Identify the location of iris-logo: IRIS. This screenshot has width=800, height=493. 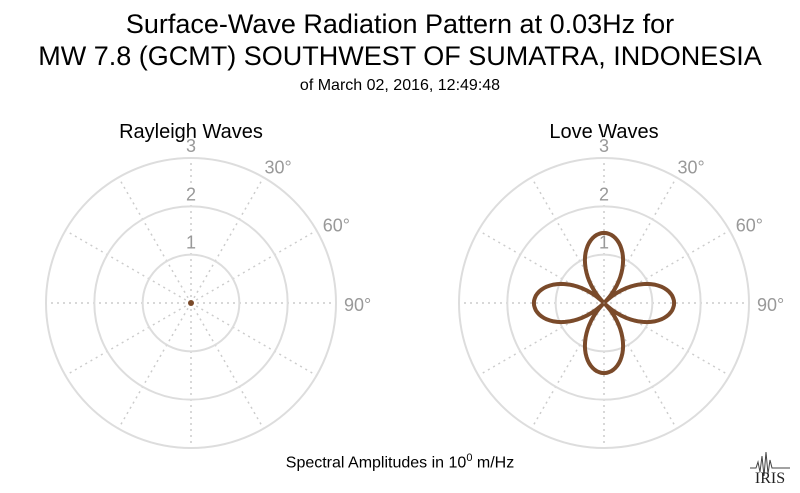
(770, 466).